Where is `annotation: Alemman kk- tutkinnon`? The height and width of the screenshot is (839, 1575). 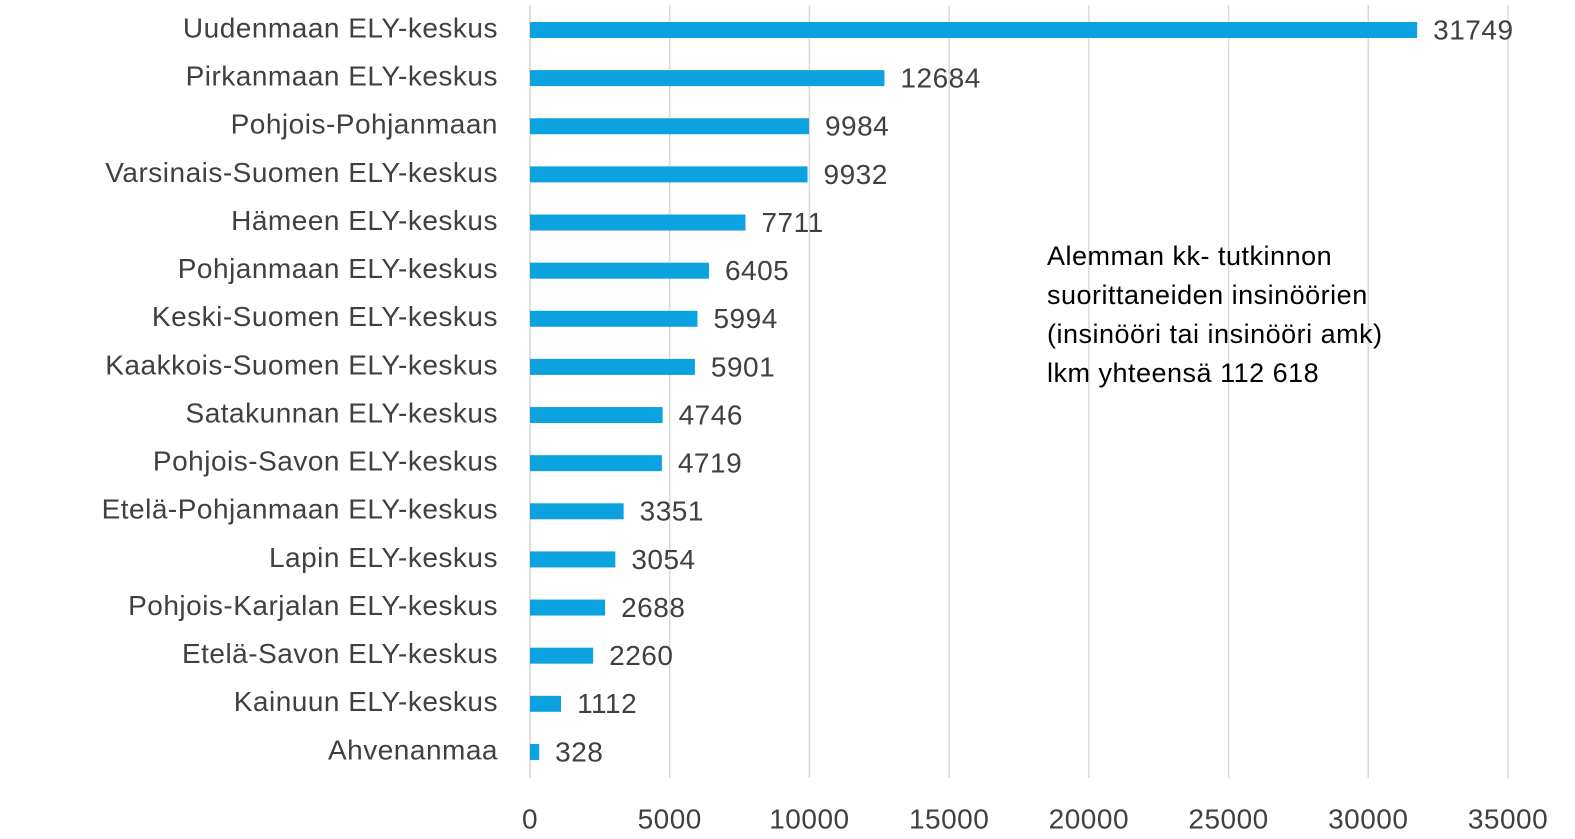
annotation: Alemman kk- tutkinnon is located at coordinates (1189, 256).